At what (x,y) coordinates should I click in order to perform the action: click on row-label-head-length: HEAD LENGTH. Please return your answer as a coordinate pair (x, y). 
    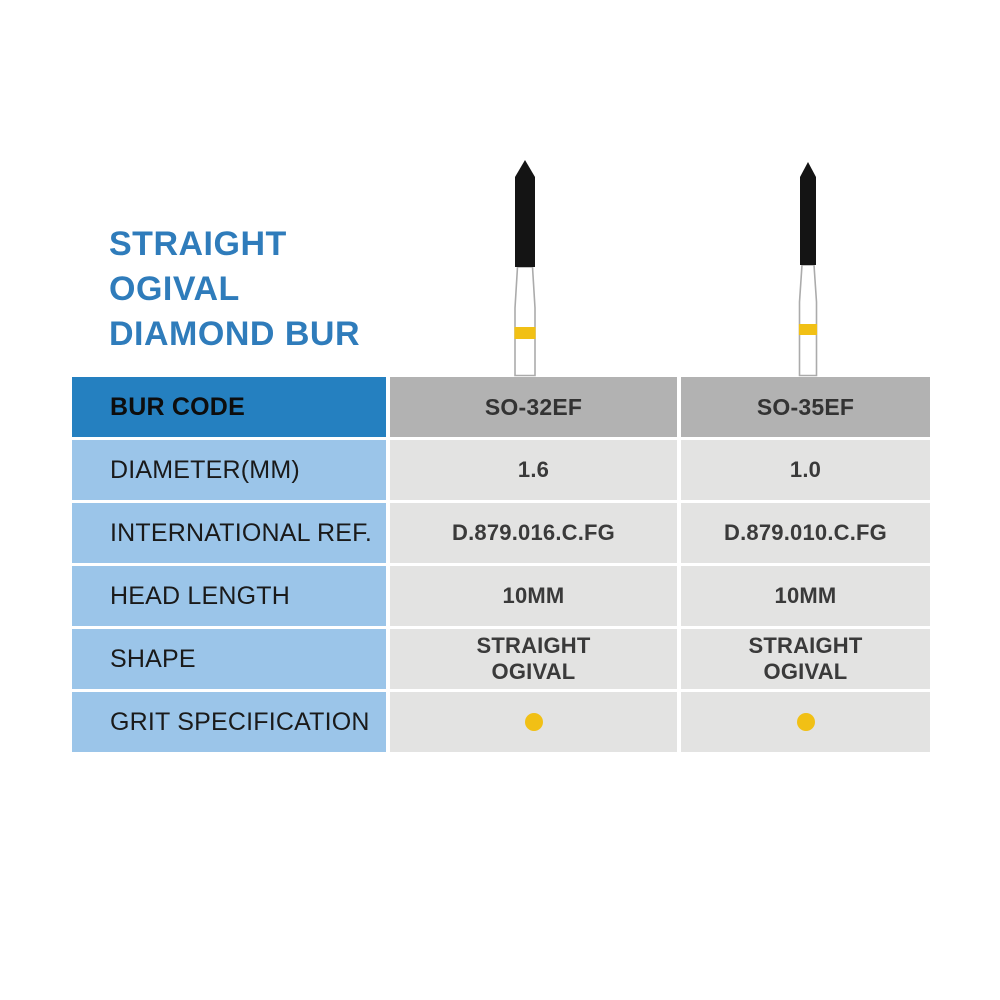
    Looking at the image, I should click on (229, 596).